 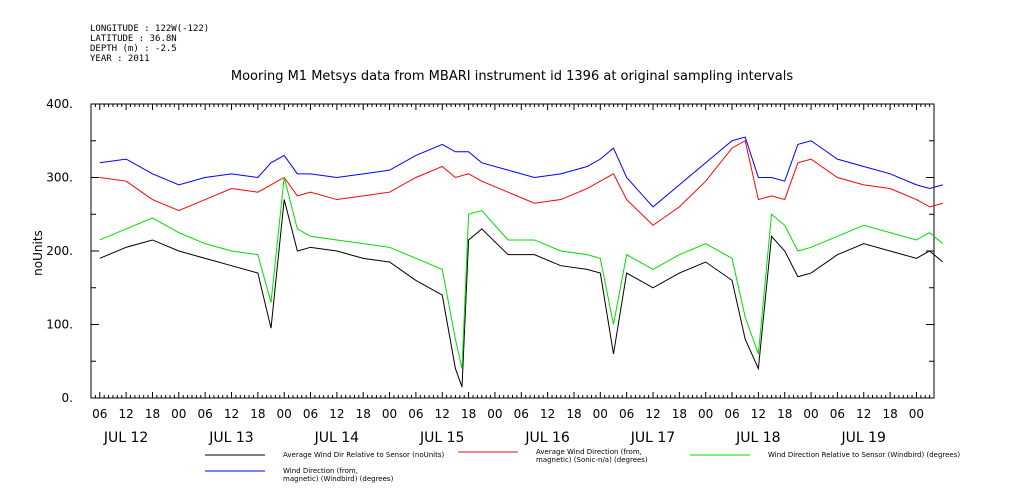 What do you see at coordinates (38, 253) in the screenshot?
I see `y-axis-label: noUnits` at bounding box center [38, 253].